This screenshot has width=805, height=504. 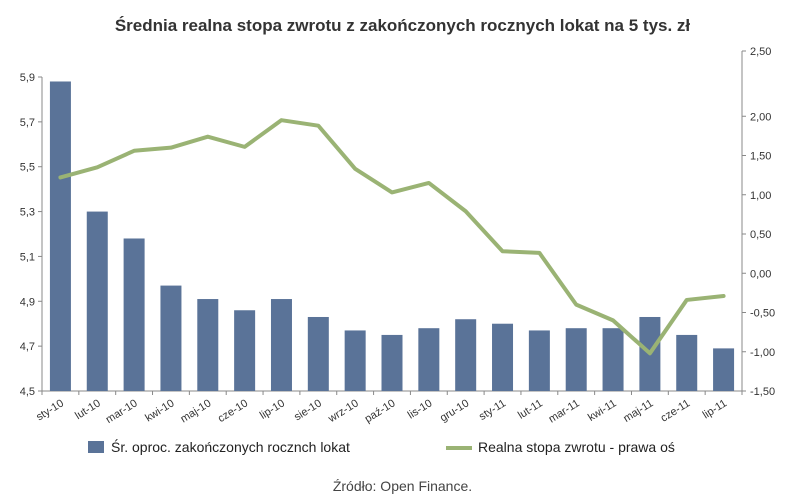 What do you see at coordinates (760, 196) in the screenshot?
I see `y2-tick-label: 1,00` at bounding box center [760, 196].